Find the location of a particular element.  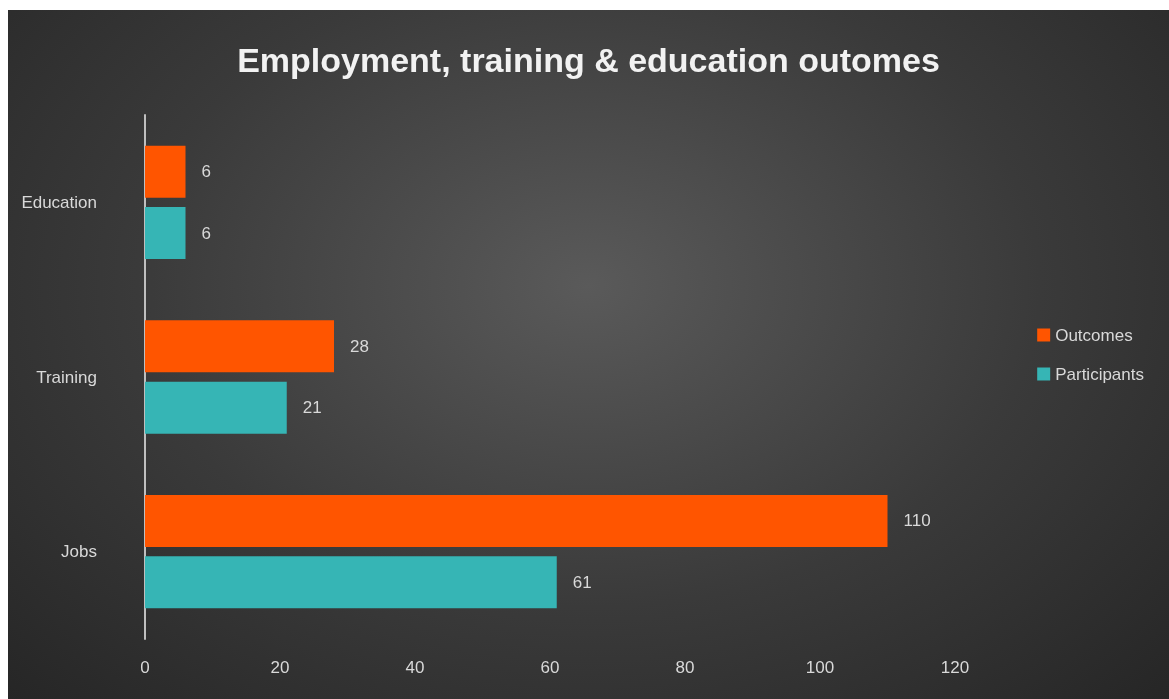

data-label: 110 is located at coordinates (917, 521).